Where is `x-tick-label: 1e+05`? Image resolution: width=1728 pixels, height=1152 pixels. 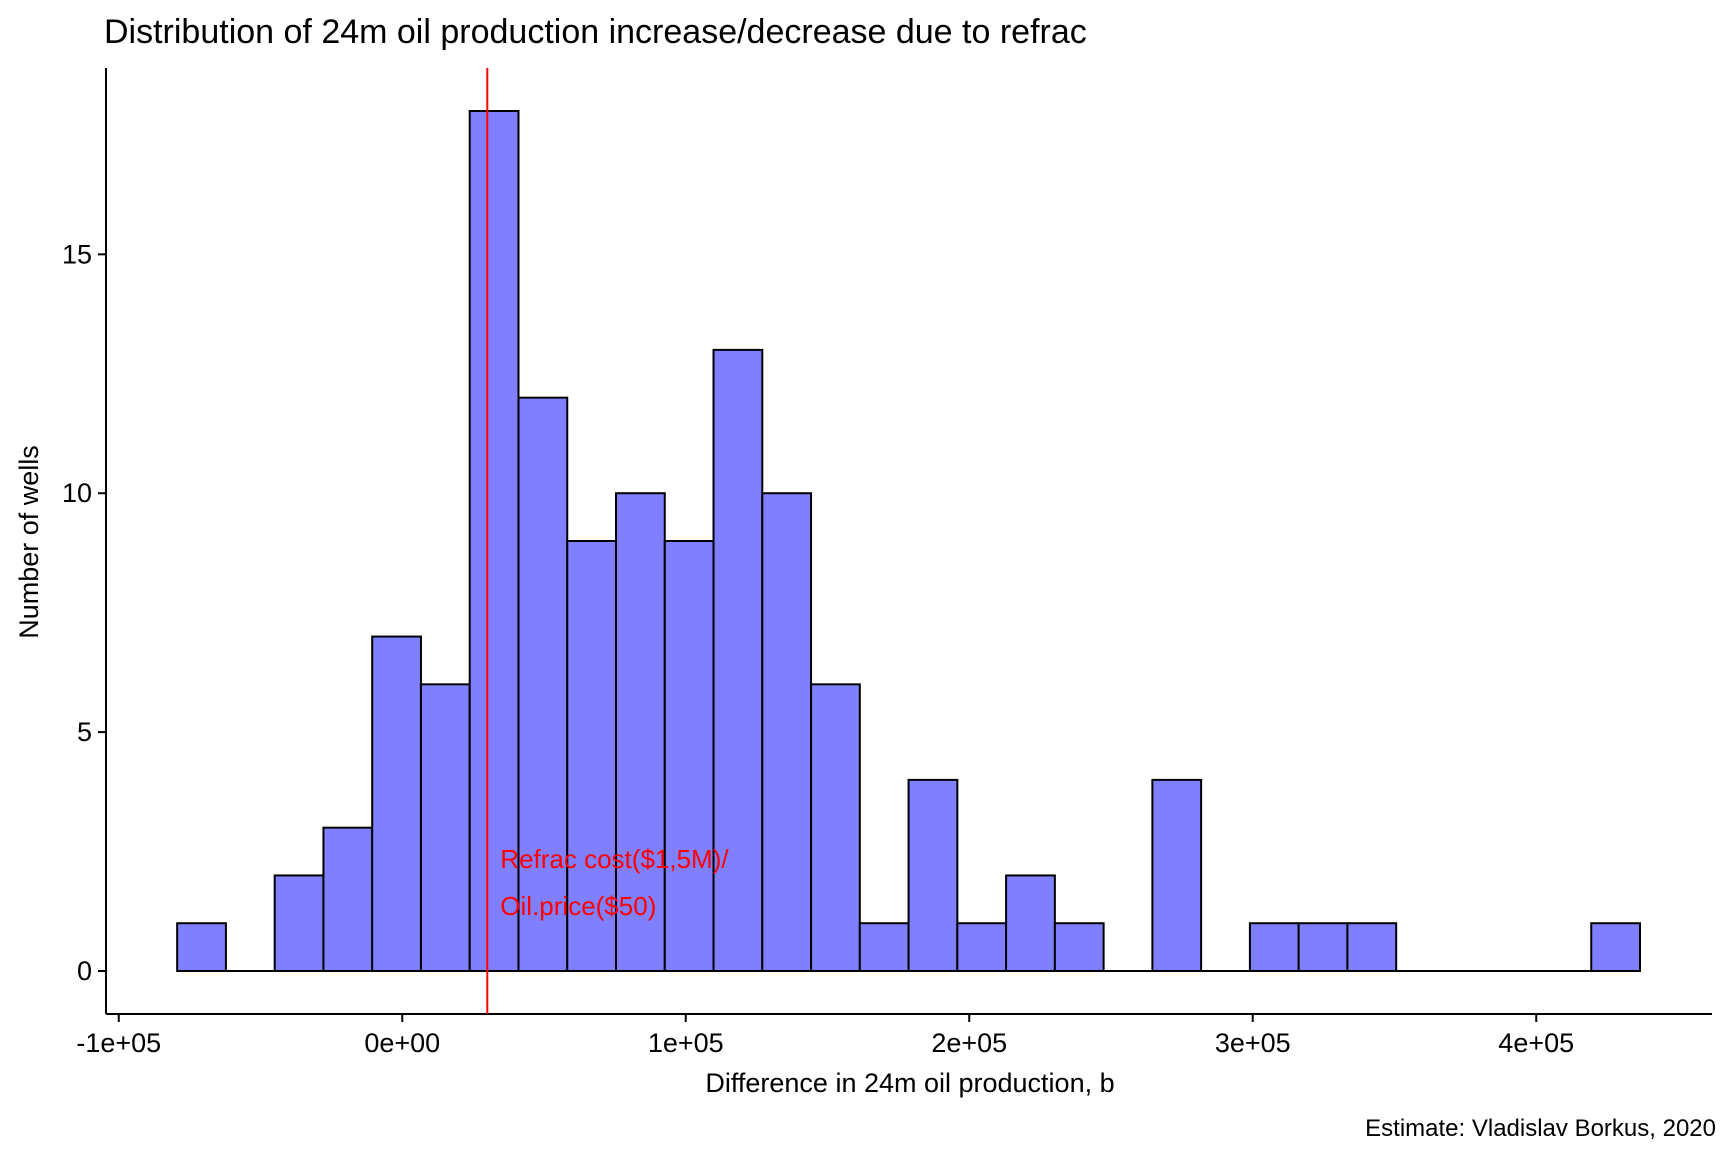 x-tick-label: 1e+05 is located at coordinates (686, 1043).